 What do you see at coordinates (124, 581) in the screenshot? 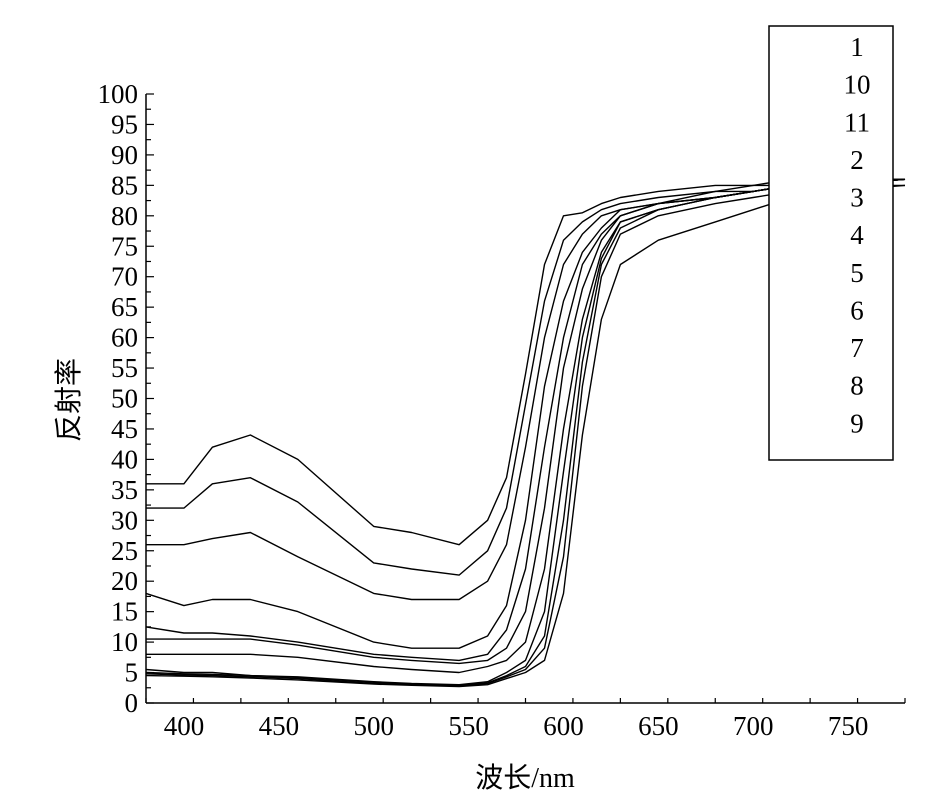
I see `y-tick-label-20: 20` at bounding box center [124, 581].